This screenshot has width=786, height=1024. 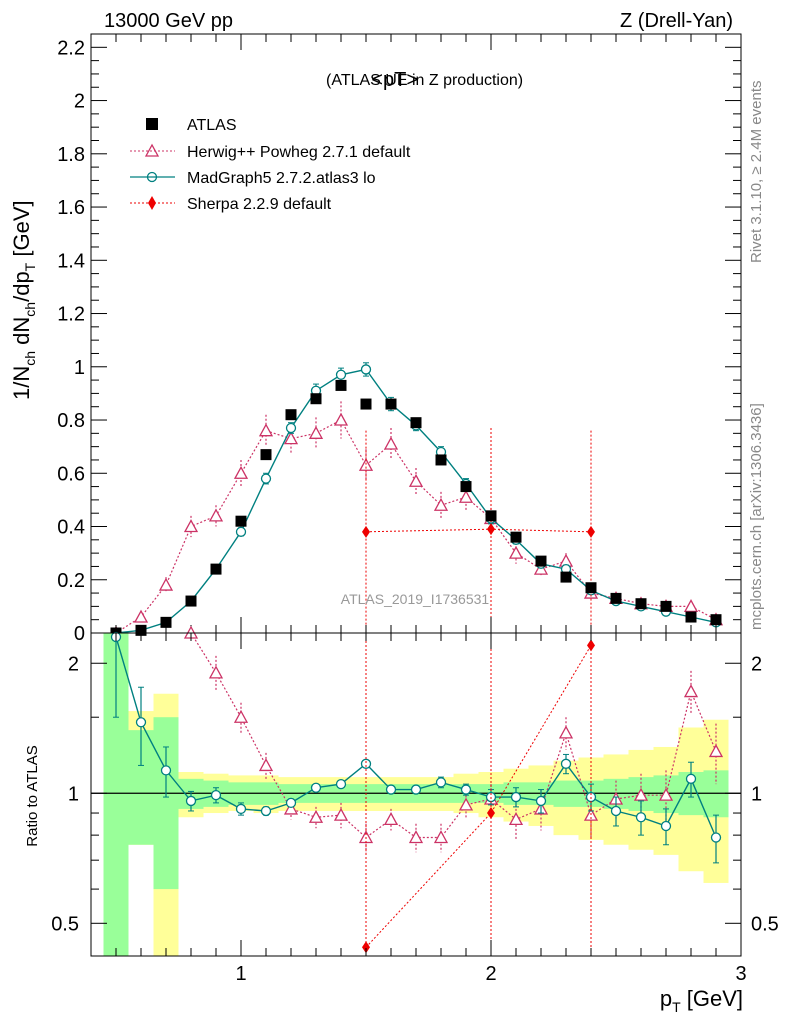 I want to click on ratio-ytick-label-right: 2, so click(x=756, y=664).